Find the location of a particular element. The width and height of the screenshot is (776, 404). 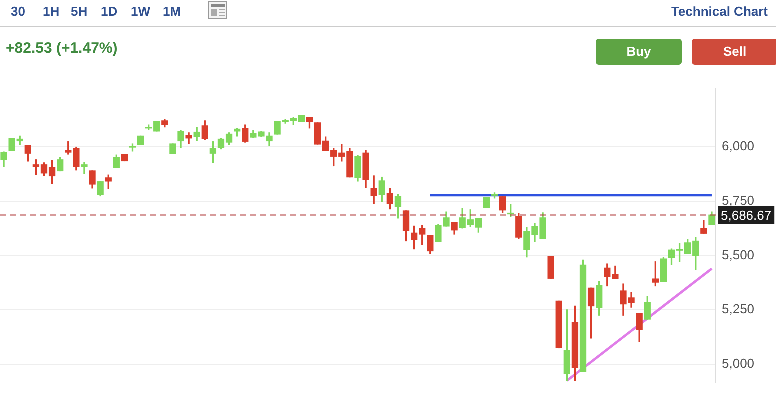

y-tick-label: 5,250 is located at coordinates (738, 309).